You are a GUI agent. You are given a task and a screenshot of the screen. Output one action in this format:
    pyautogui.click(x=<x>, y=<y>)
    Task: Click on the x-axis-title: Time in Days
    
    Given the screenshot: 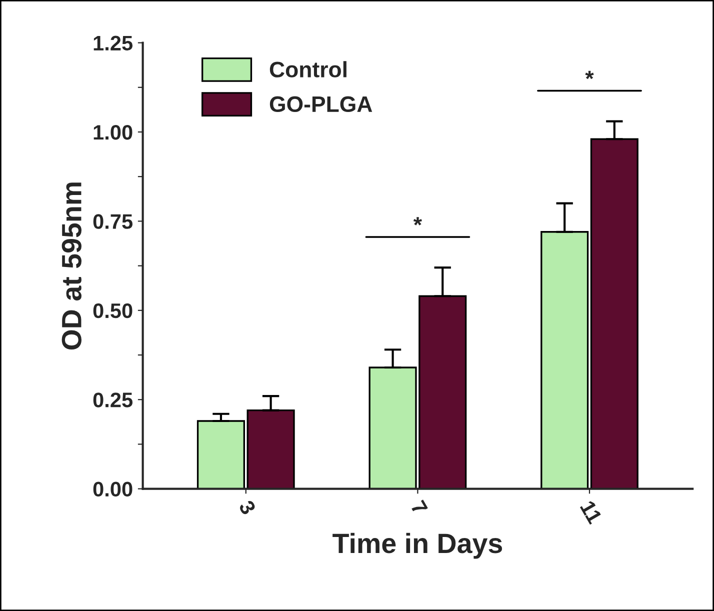 What is the action you would take?
    pyautogui.click(x=417, y=545)
    